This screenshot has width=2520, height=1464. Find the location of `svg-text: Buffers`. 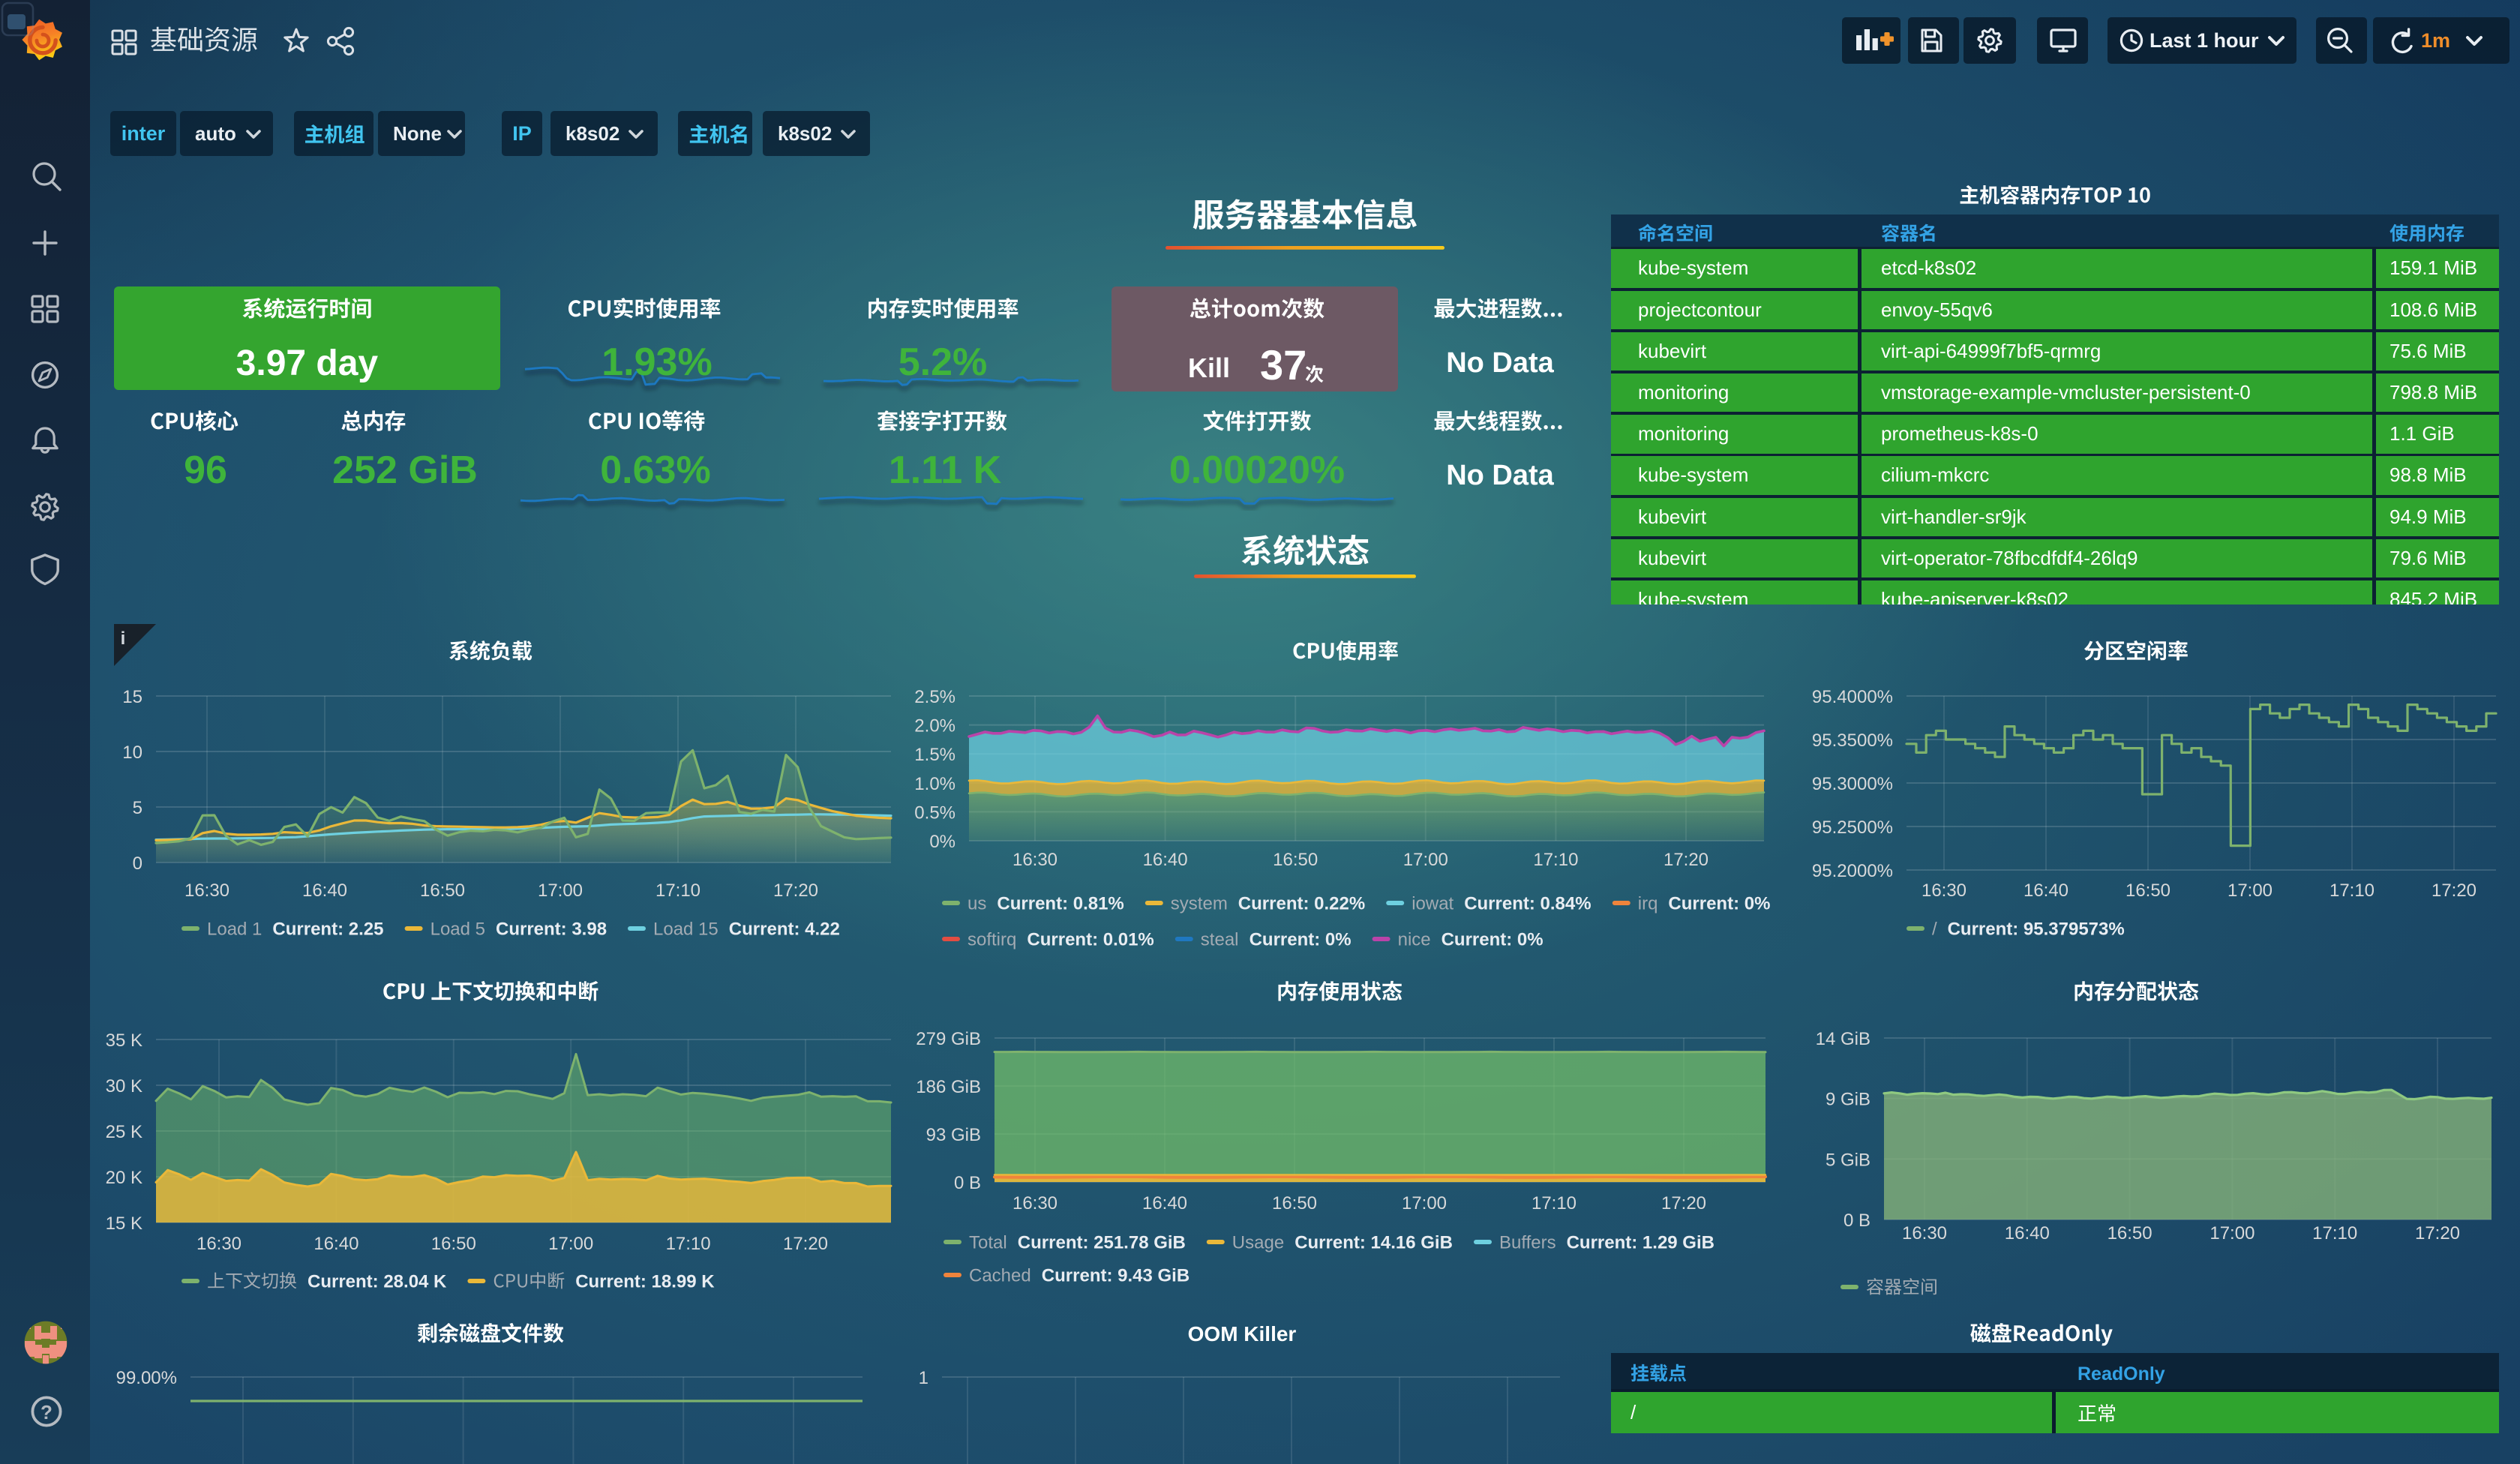

svg-text: Buffers is located at coordinates (1527, 1242).